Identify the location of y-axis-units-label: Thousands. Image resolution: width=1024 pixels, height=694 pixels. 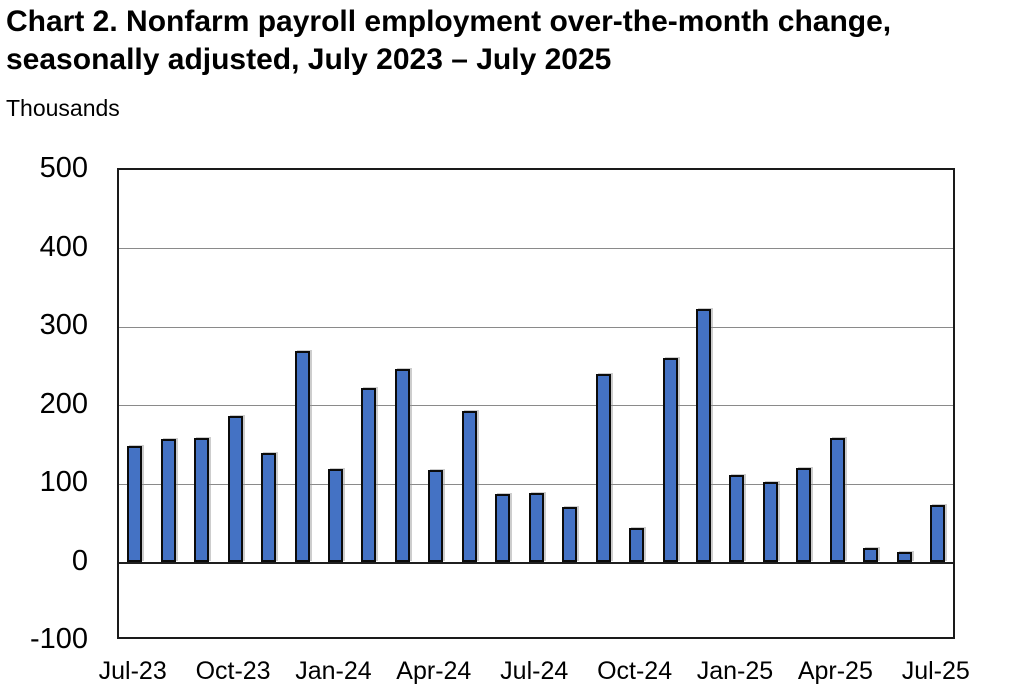
(63, 108).